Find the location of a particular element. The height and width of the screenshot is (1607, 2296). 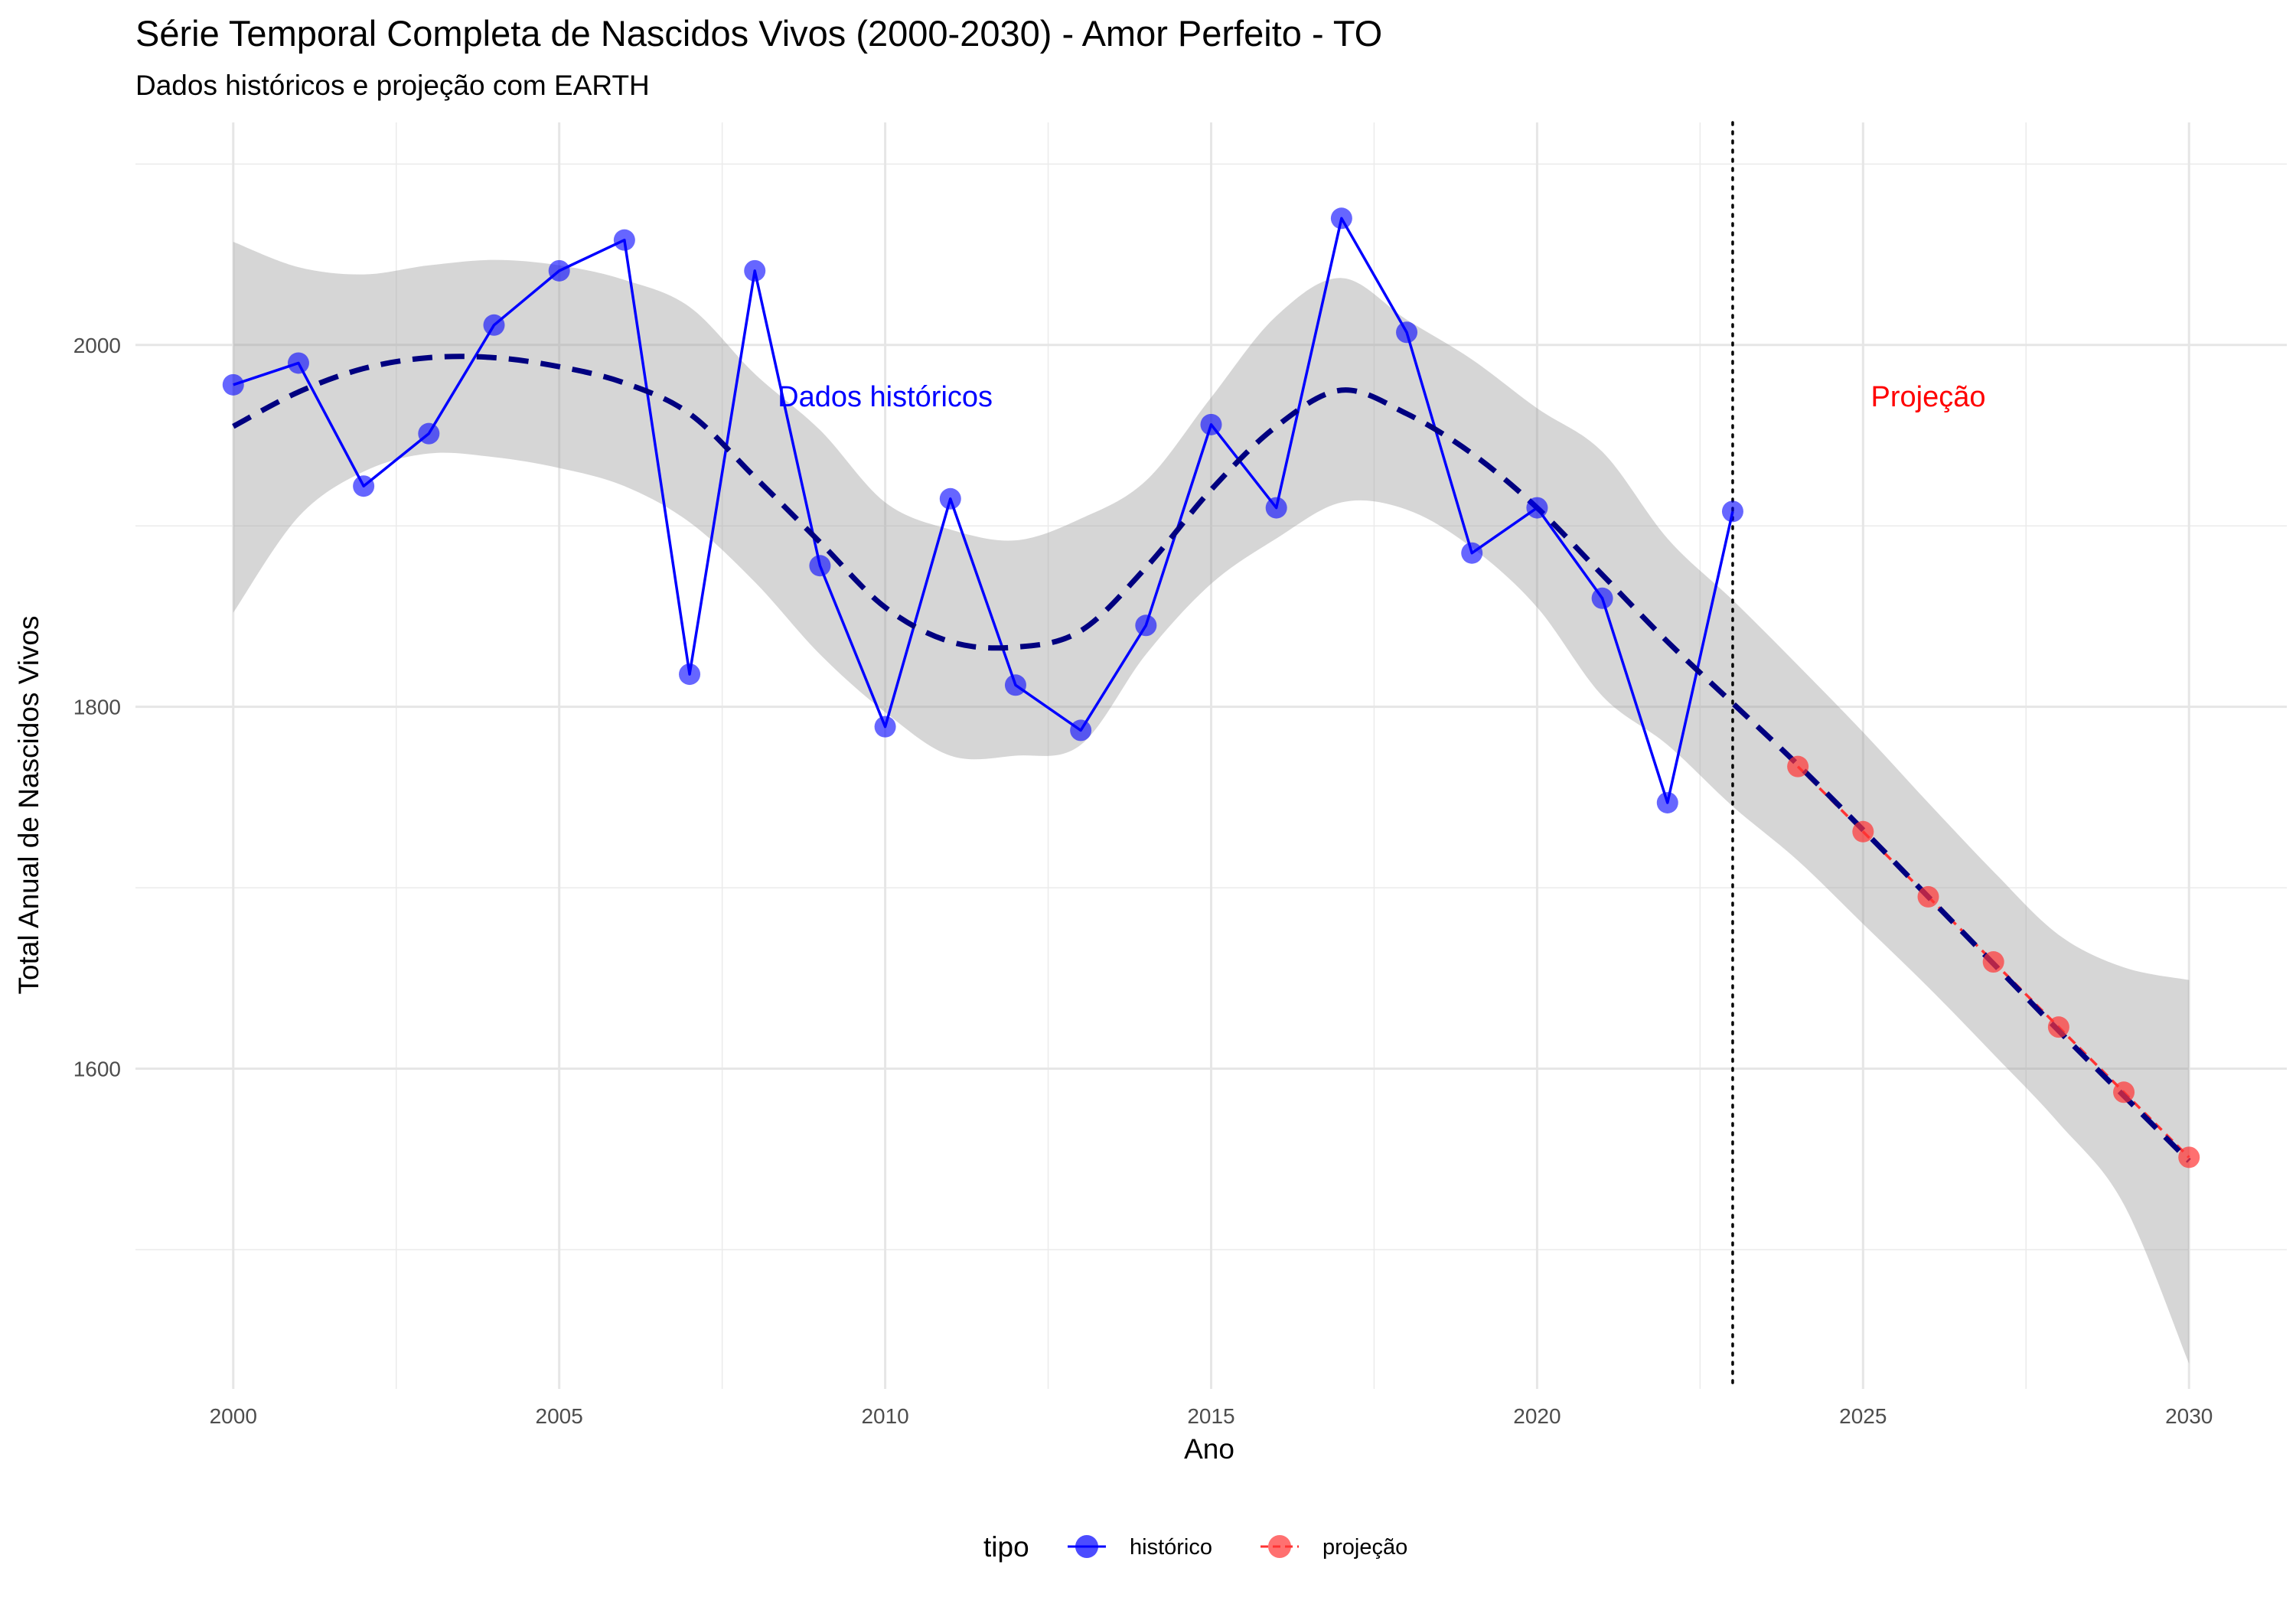

point-projecao-2030 is located at coordinates (2189, 1157).